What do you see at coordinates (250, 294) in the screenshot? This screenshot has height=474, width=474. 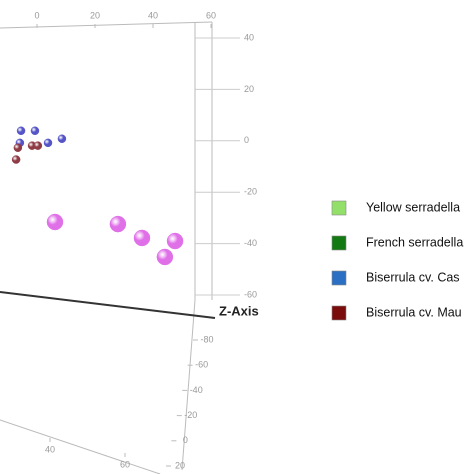 I see `y-tick-label: -60` at bounding box center [250, 294].